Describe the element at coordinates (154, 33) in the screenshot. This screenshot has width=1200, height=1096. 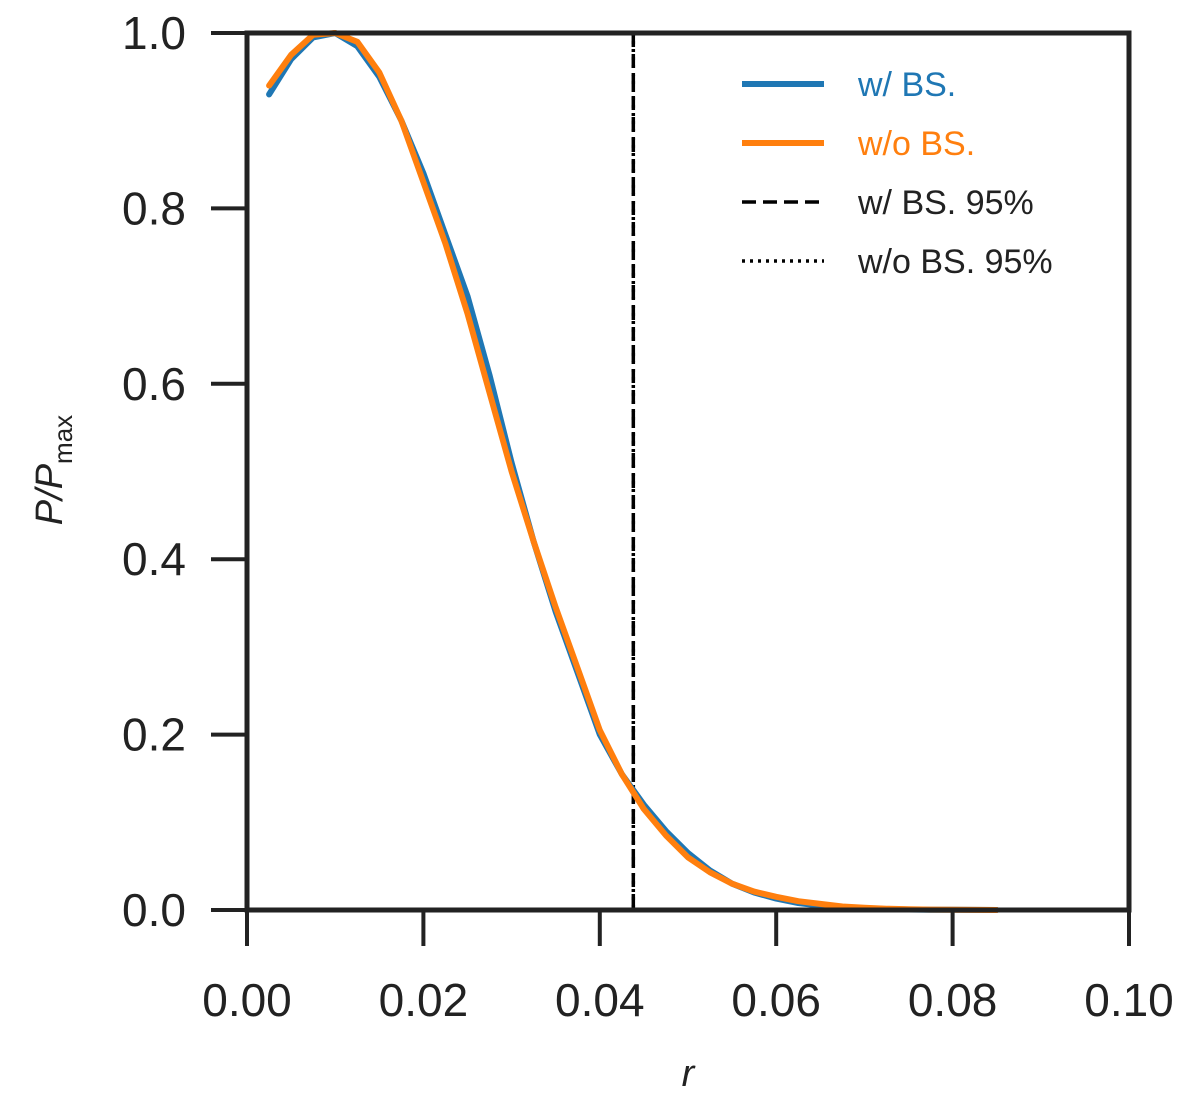
I see `y-tick-label: 1.0` at that location.